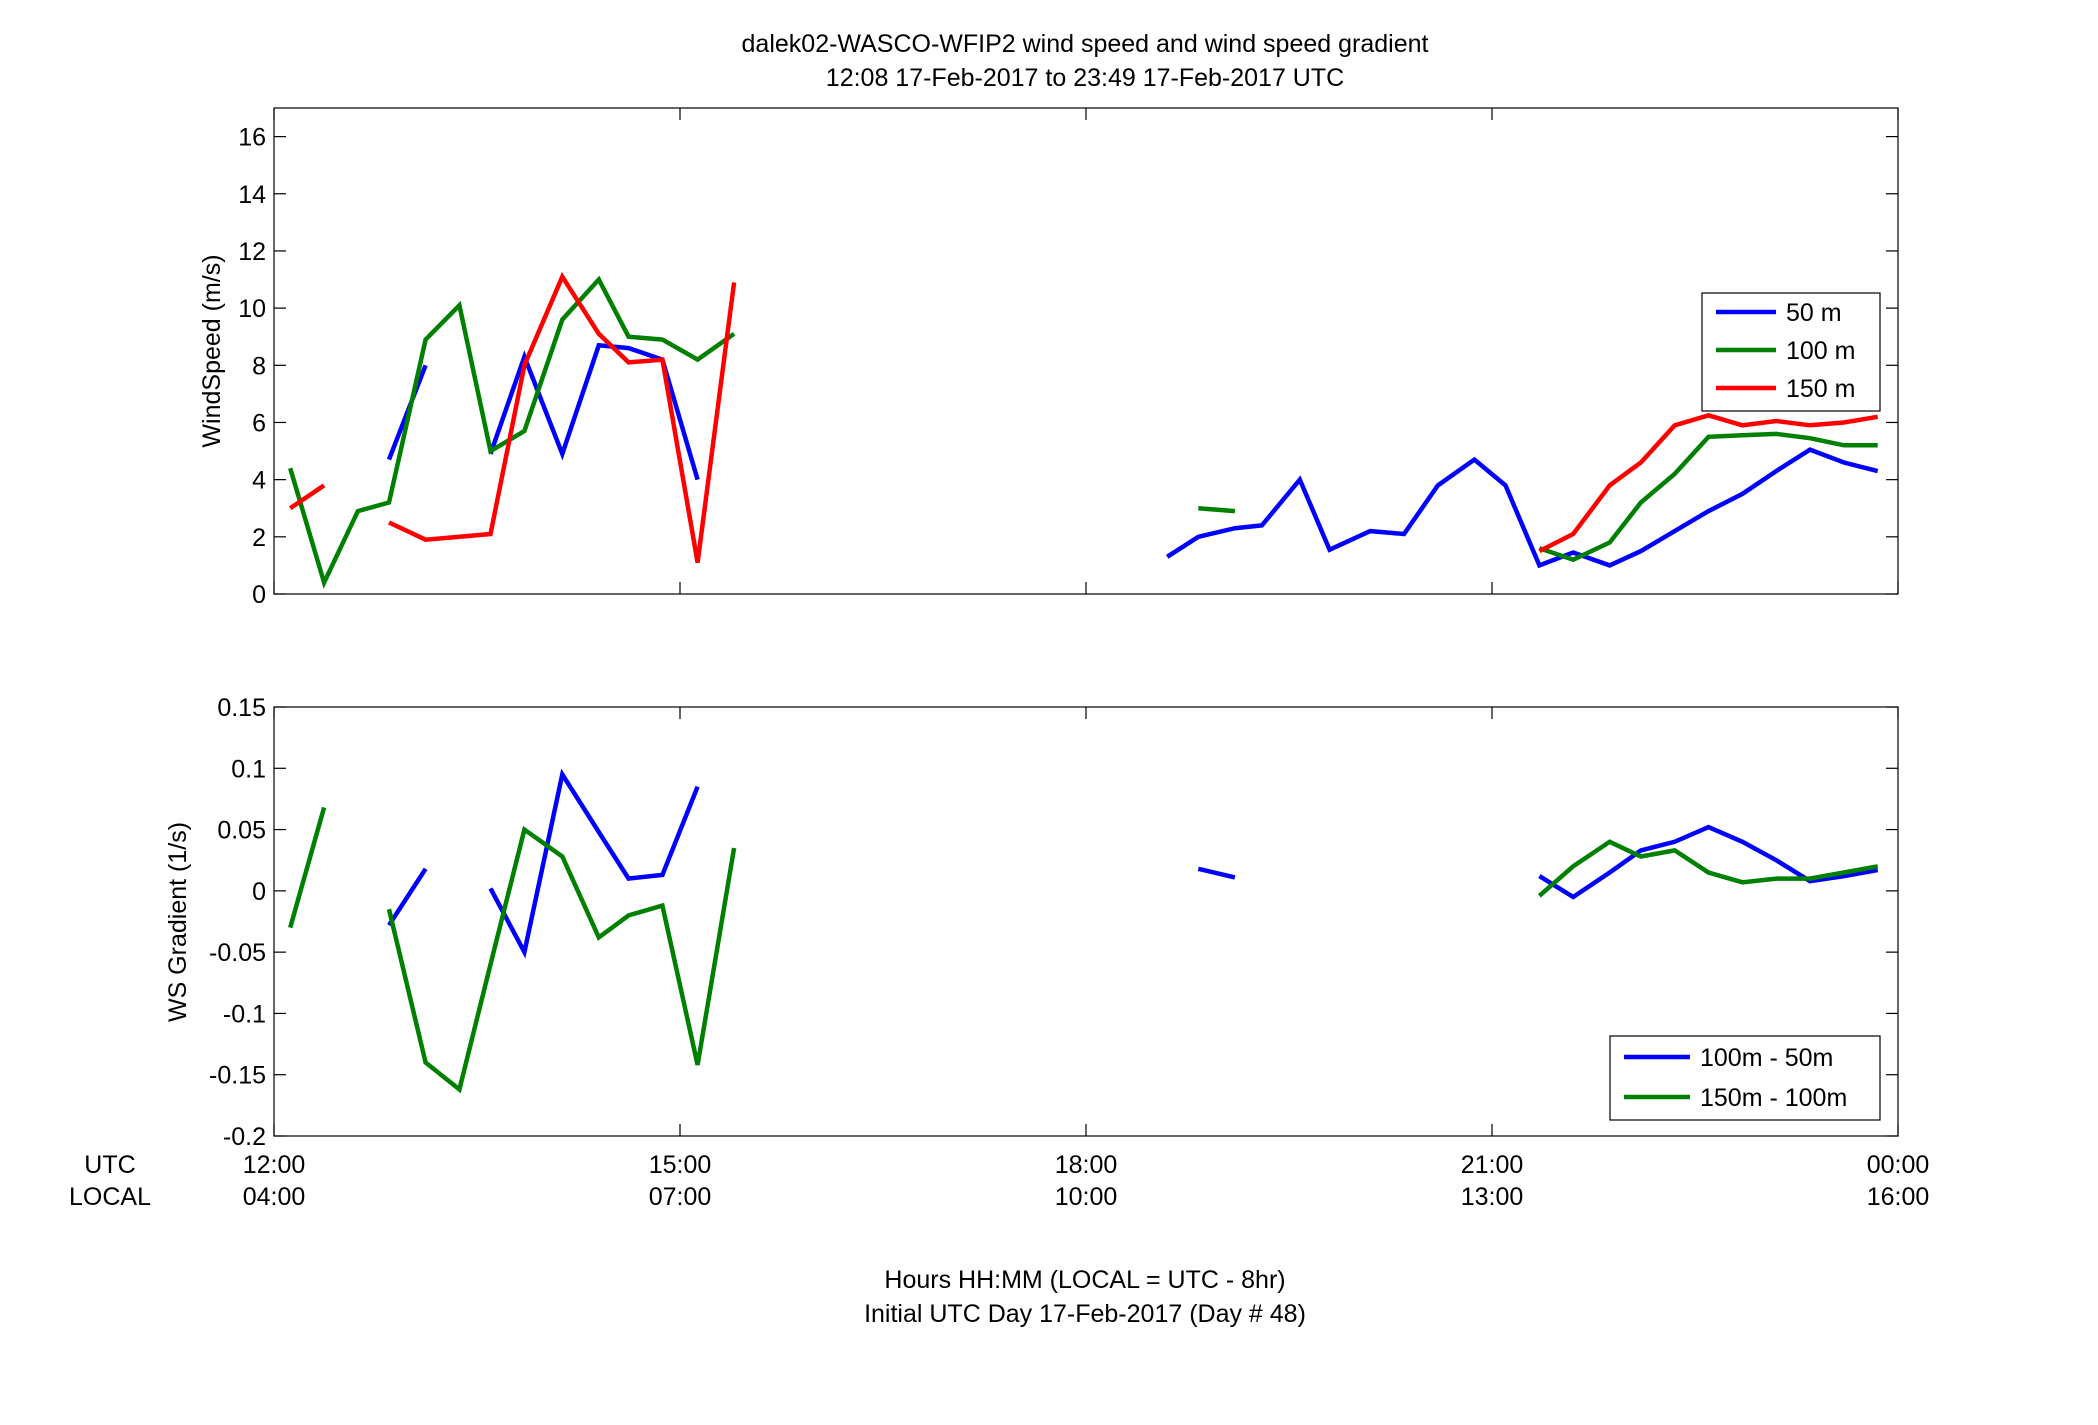 Image resolution: width=2098 pixels, height=1425 pixels. What do you see at coordinates (1492, 1165) in the screenshot?
I see `utc-tick-label: 21:00` at bounding box center [1492, 1165].